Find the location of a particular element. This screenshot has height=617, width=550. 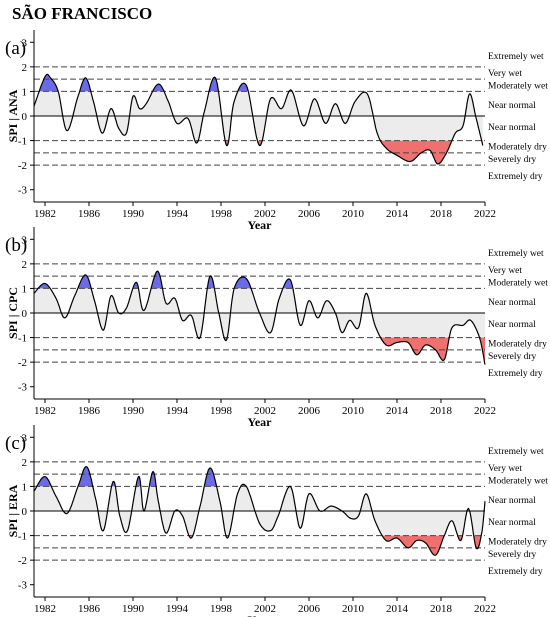

chart-main-title: SÃO FRANCISCO is located at coordinates (82, 13).